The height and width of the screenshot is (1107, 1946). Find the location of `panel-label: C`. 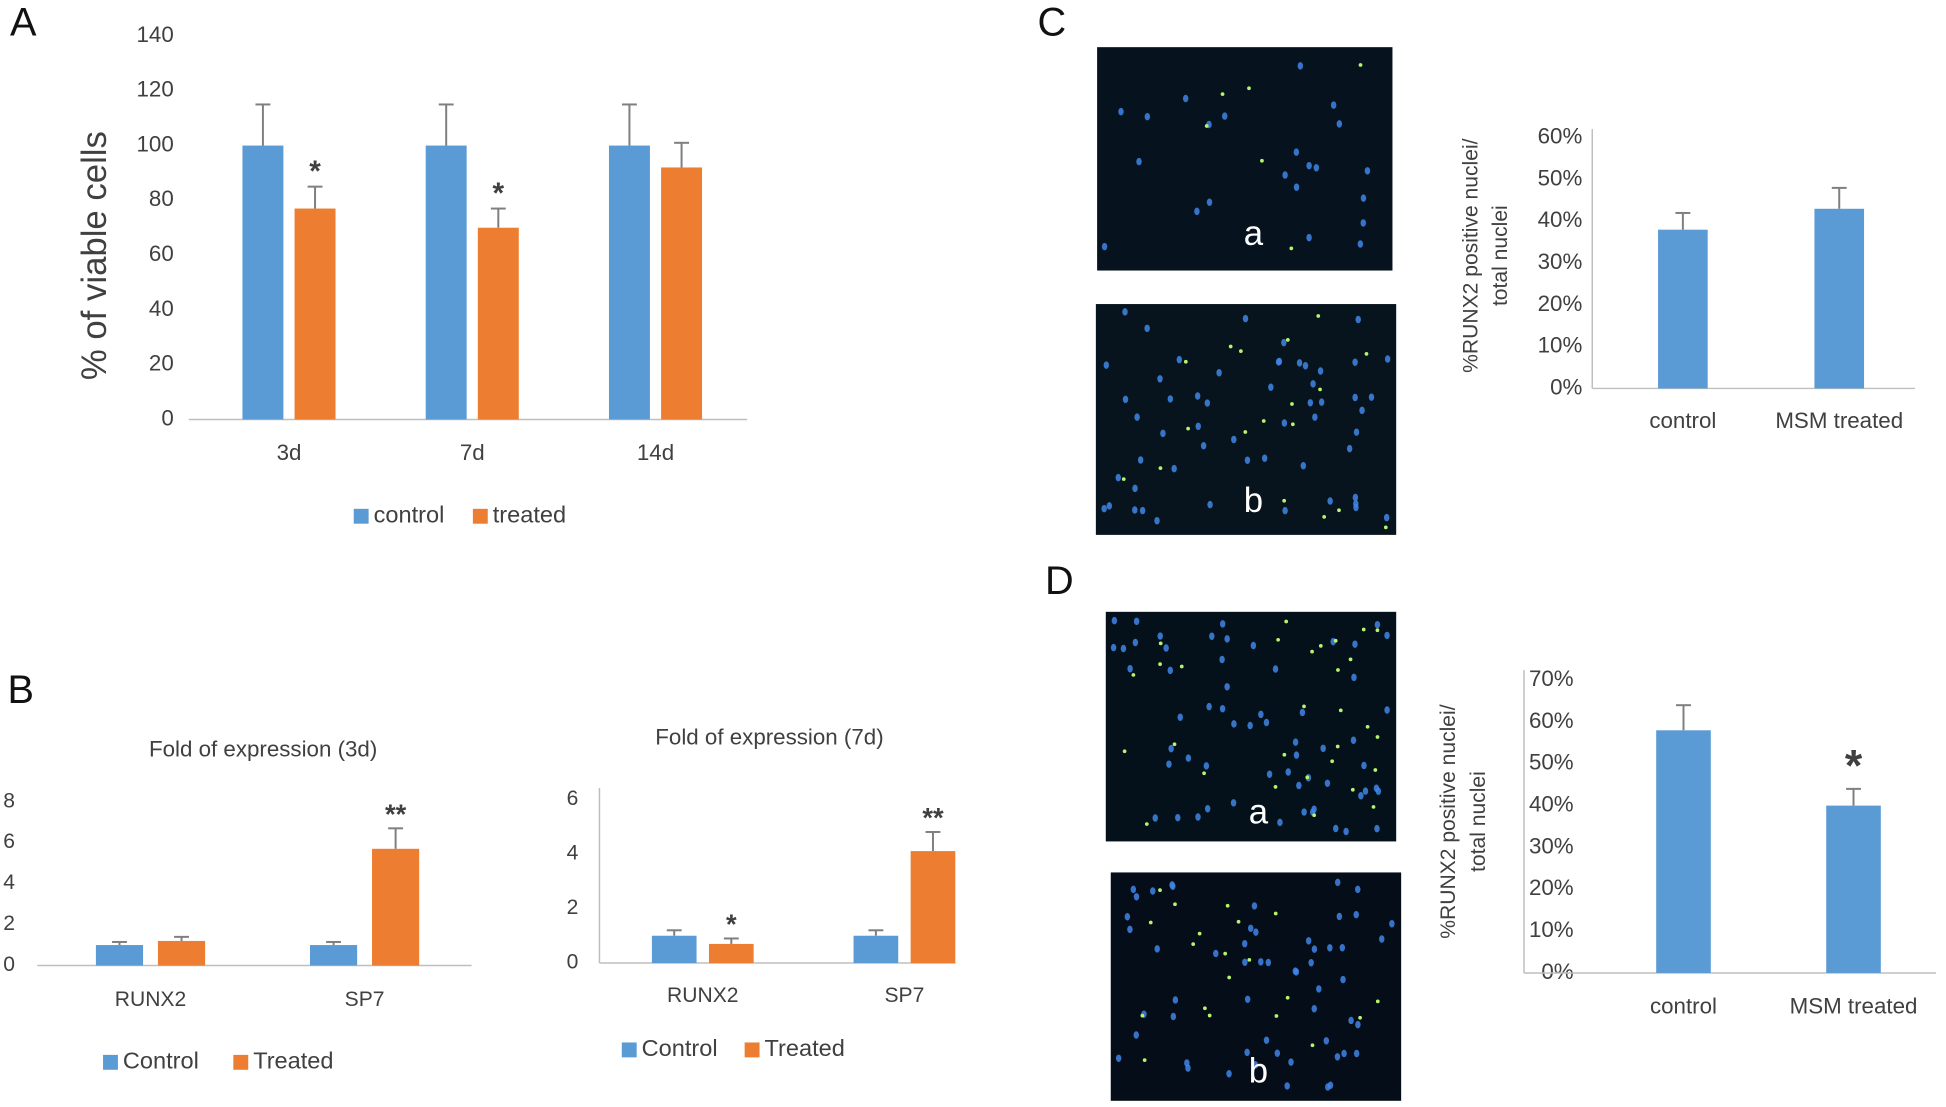

panel-label: C is located at coordinates (1052, 22).